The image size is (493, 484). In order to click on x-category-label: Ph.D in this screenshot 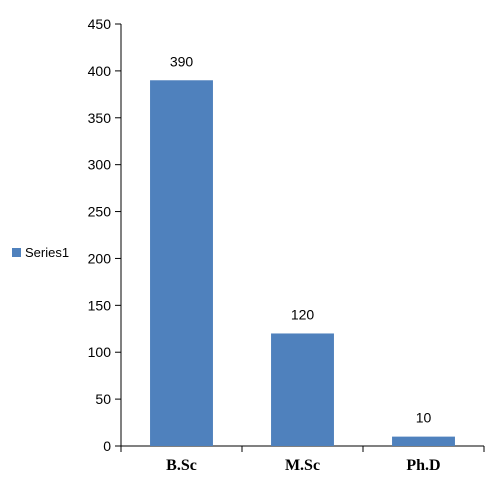, I will do `click(423, 465)`.